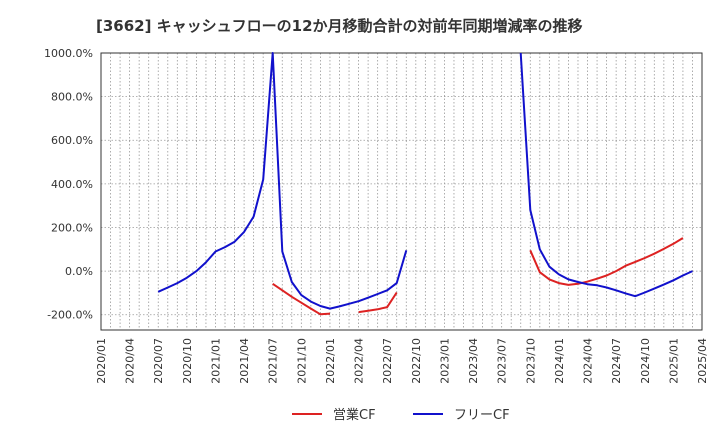 This screenshot has width=720, height=440. Describe the element at coordinates (158, 361) in the screenshot. I see `x-tick-label: 2020/07` at that location.